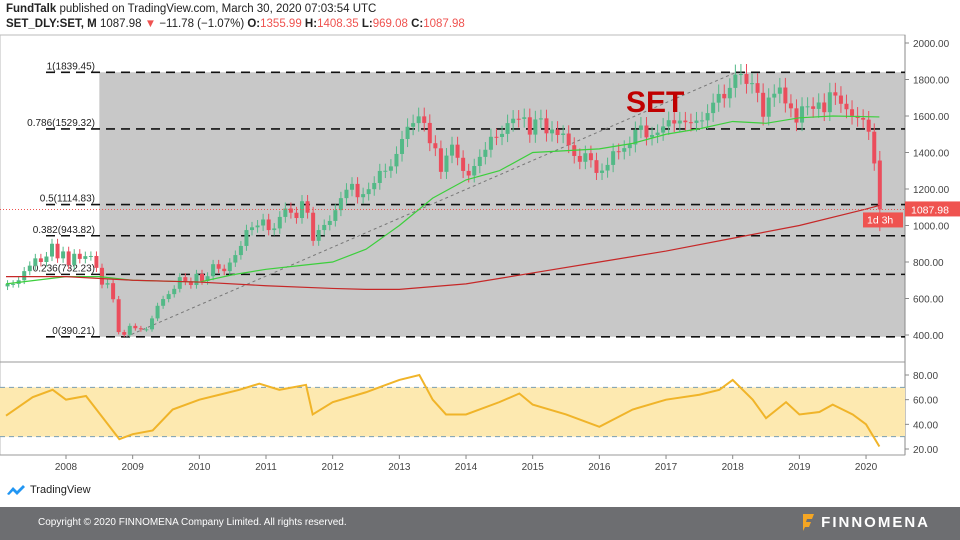 The image size is (960, 540). I want to click on price-tick-label: 1200.00, so click(931, 190).